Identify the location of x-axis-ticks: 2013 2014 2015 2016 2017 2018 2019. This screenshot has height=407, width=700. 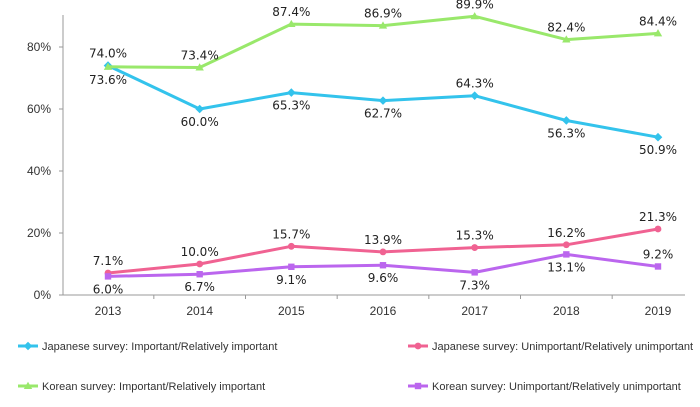
(383, 306).